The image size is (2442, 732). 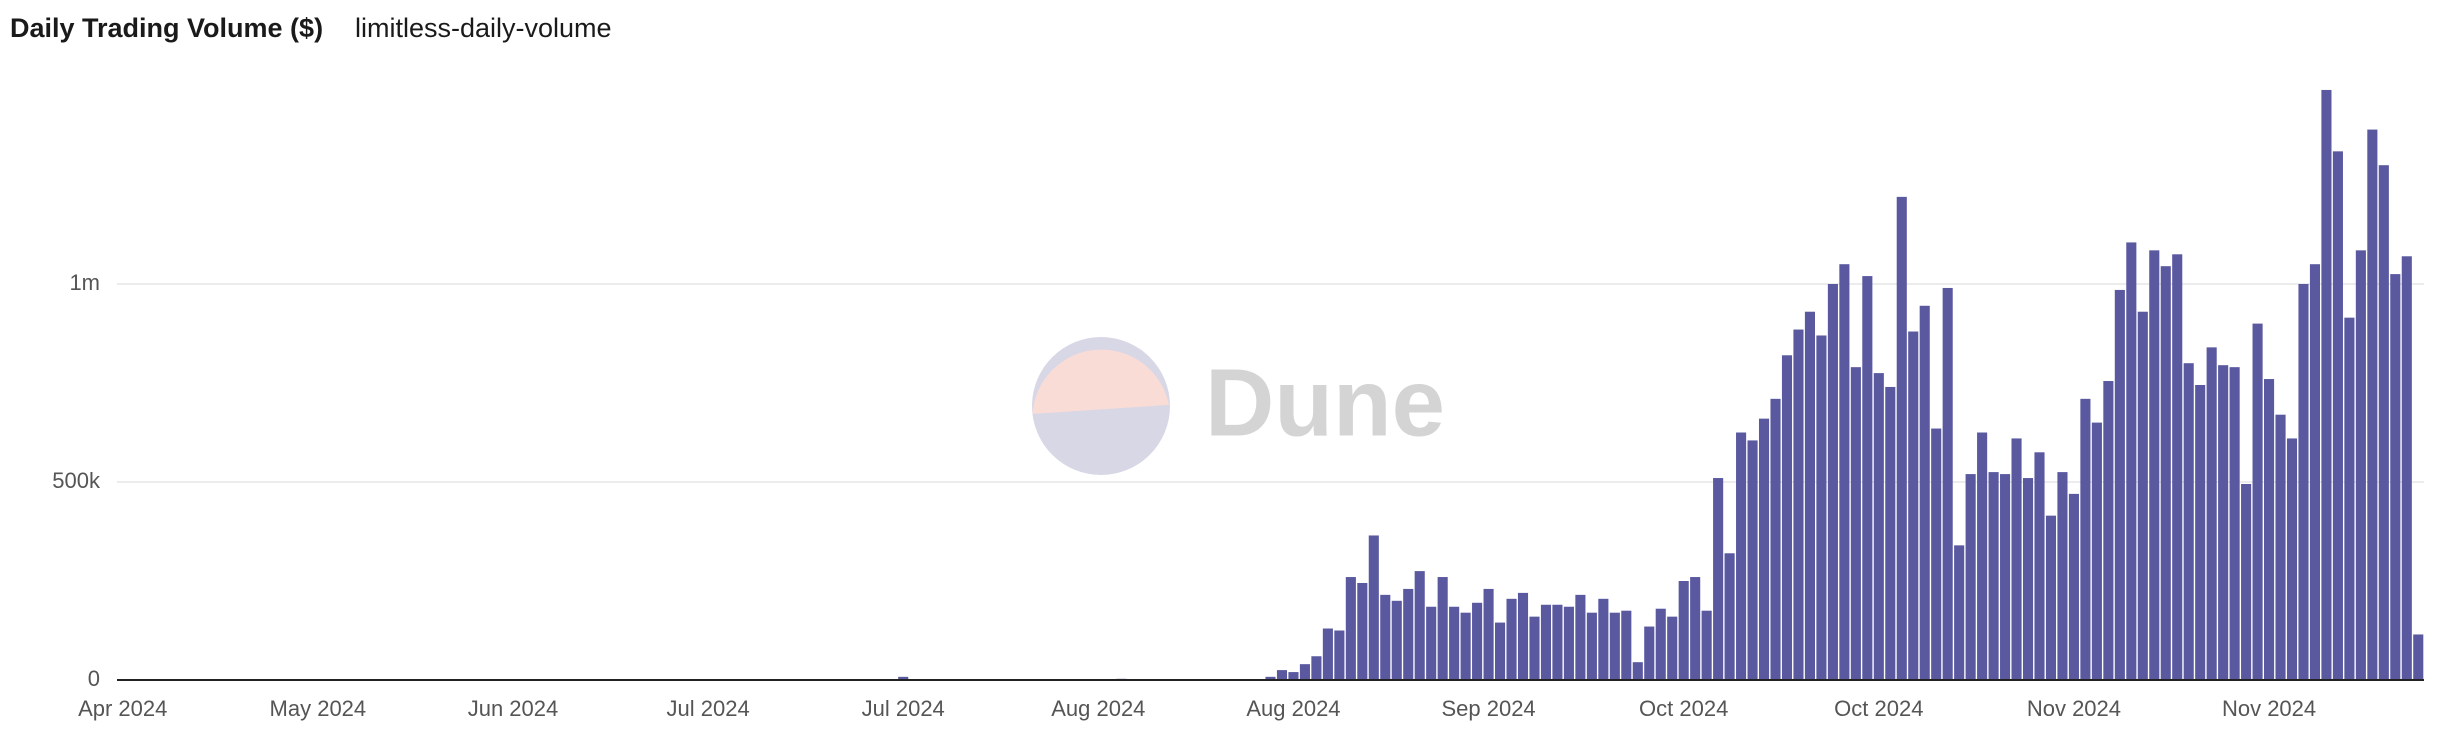 What do you see at coordinates (166, 28) in the screenshot?
I see `chart-title: Daily Trading Volume ($)` at bounding box center [166, 28].